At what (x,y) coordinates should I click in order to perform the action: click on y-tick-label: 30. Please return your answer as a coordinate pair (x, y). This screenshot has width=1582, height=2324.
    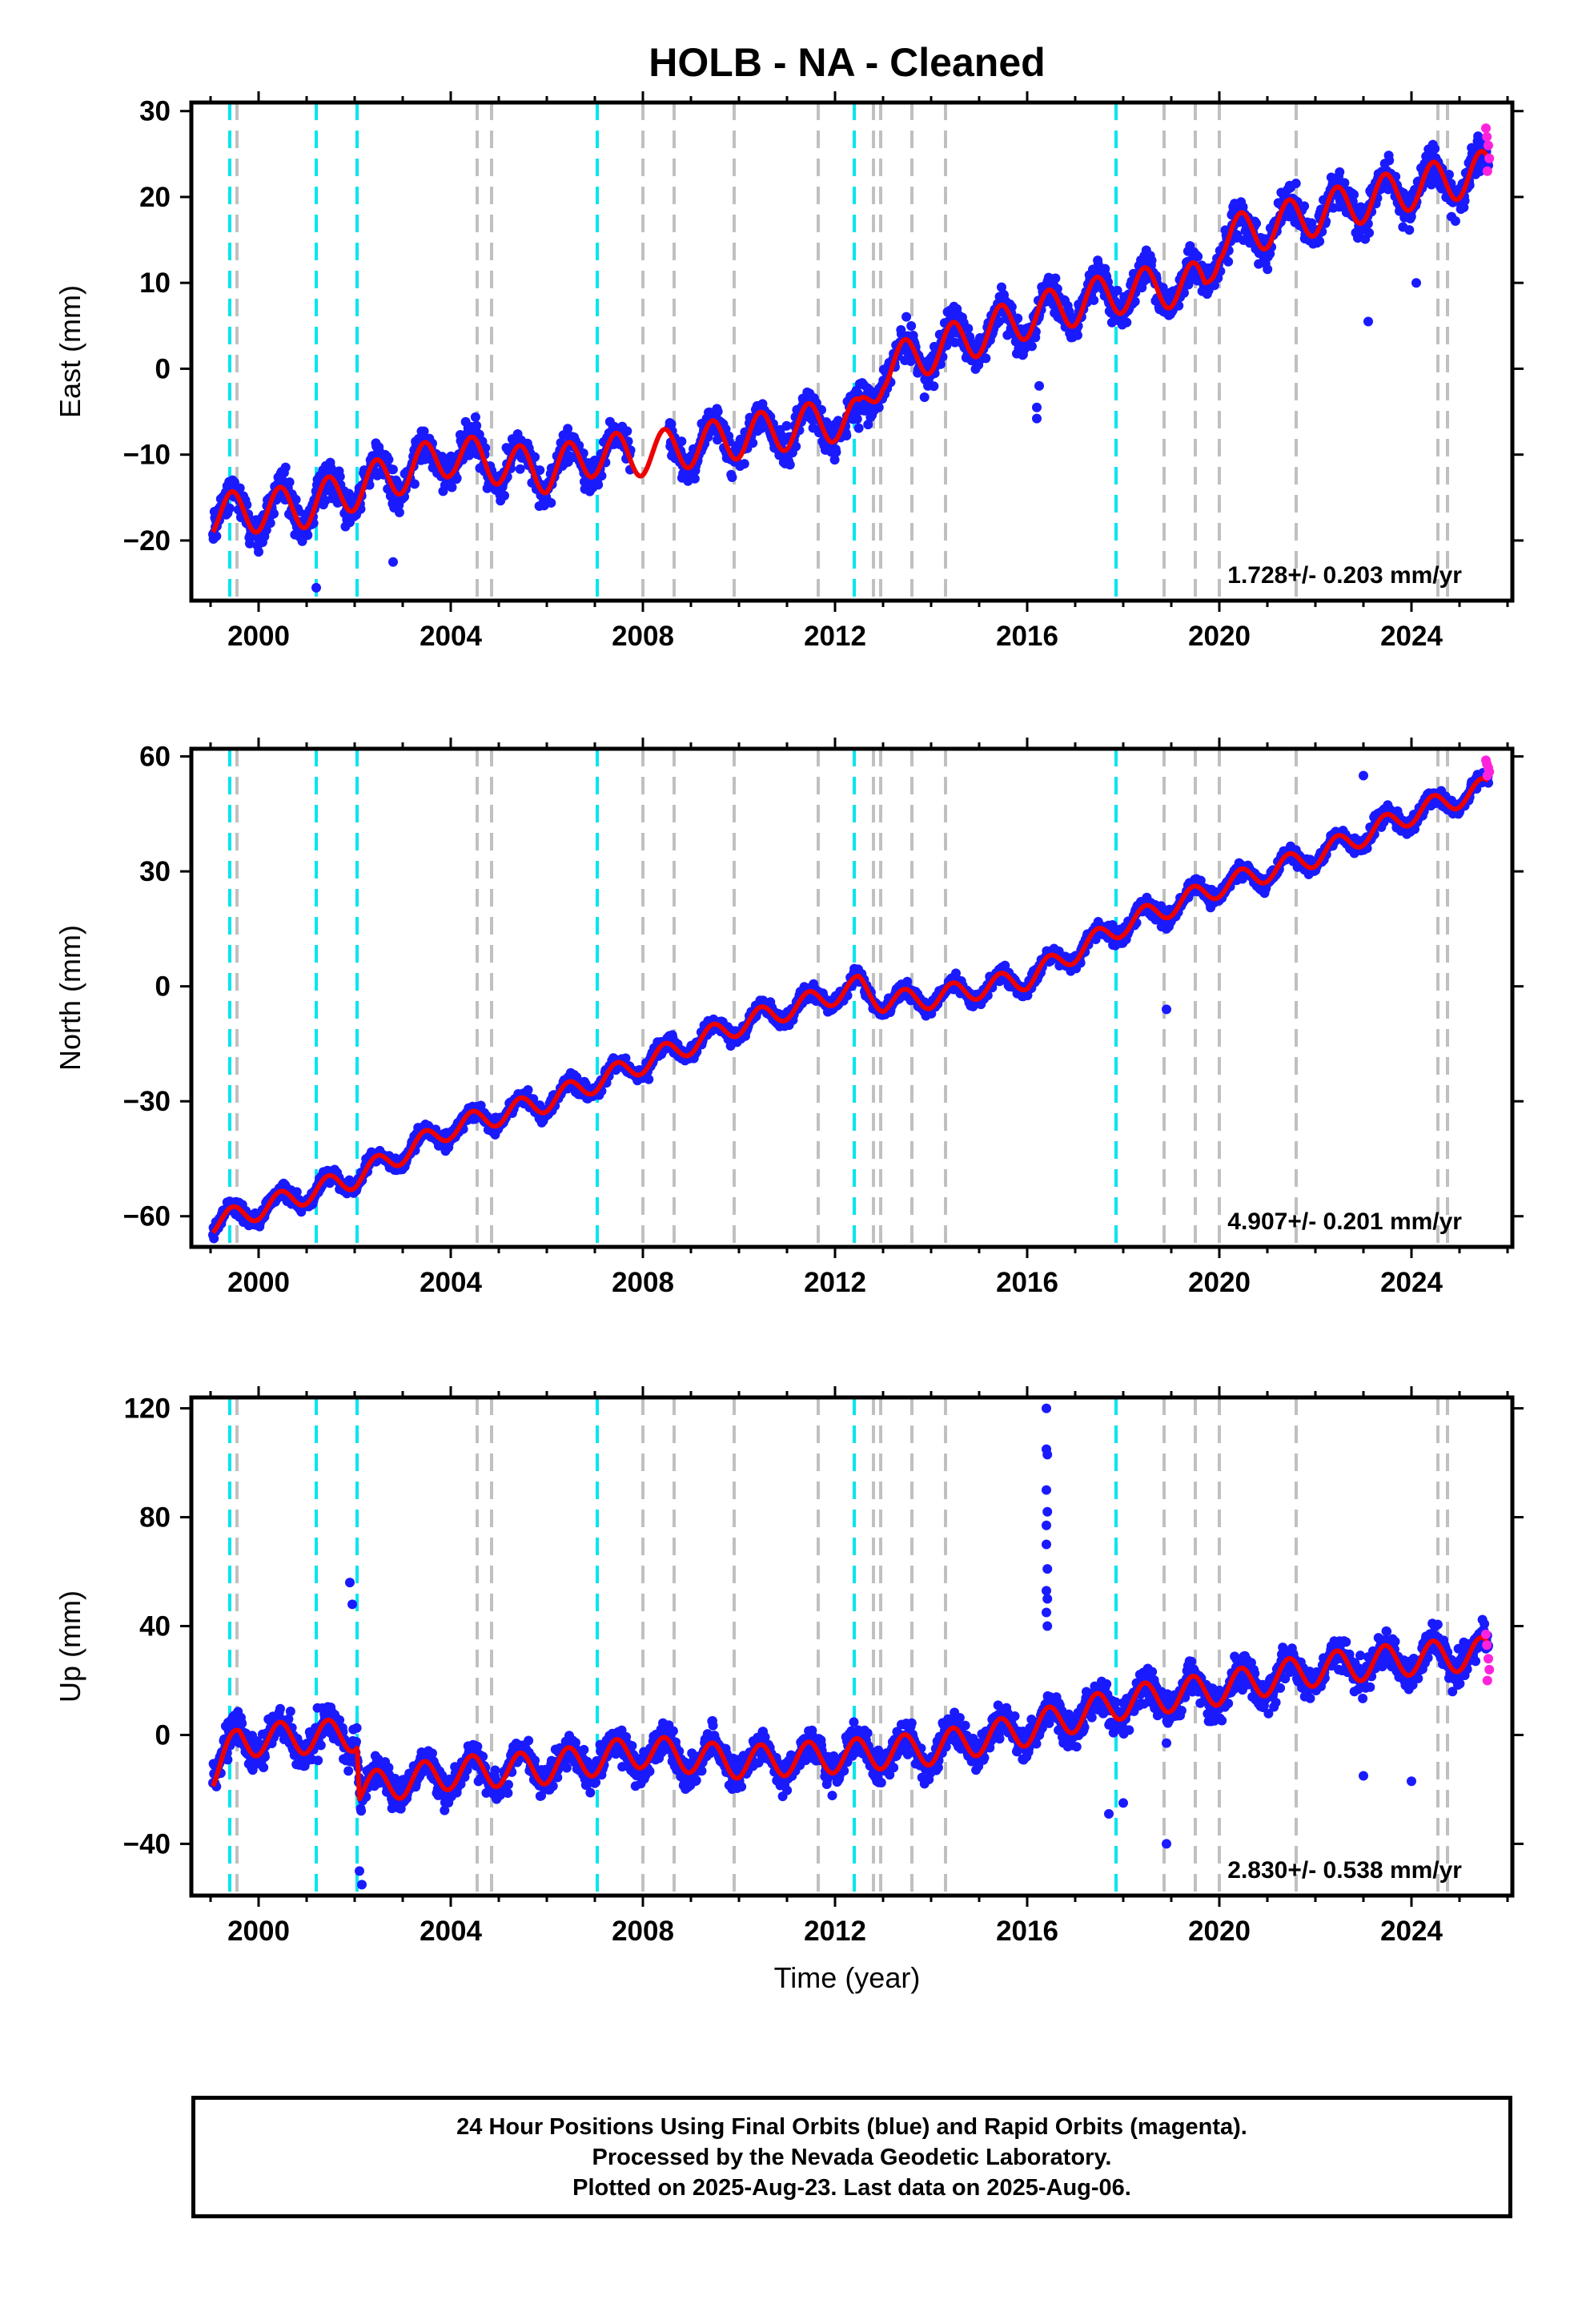
    Looking at the image, I should click on (155, 111).